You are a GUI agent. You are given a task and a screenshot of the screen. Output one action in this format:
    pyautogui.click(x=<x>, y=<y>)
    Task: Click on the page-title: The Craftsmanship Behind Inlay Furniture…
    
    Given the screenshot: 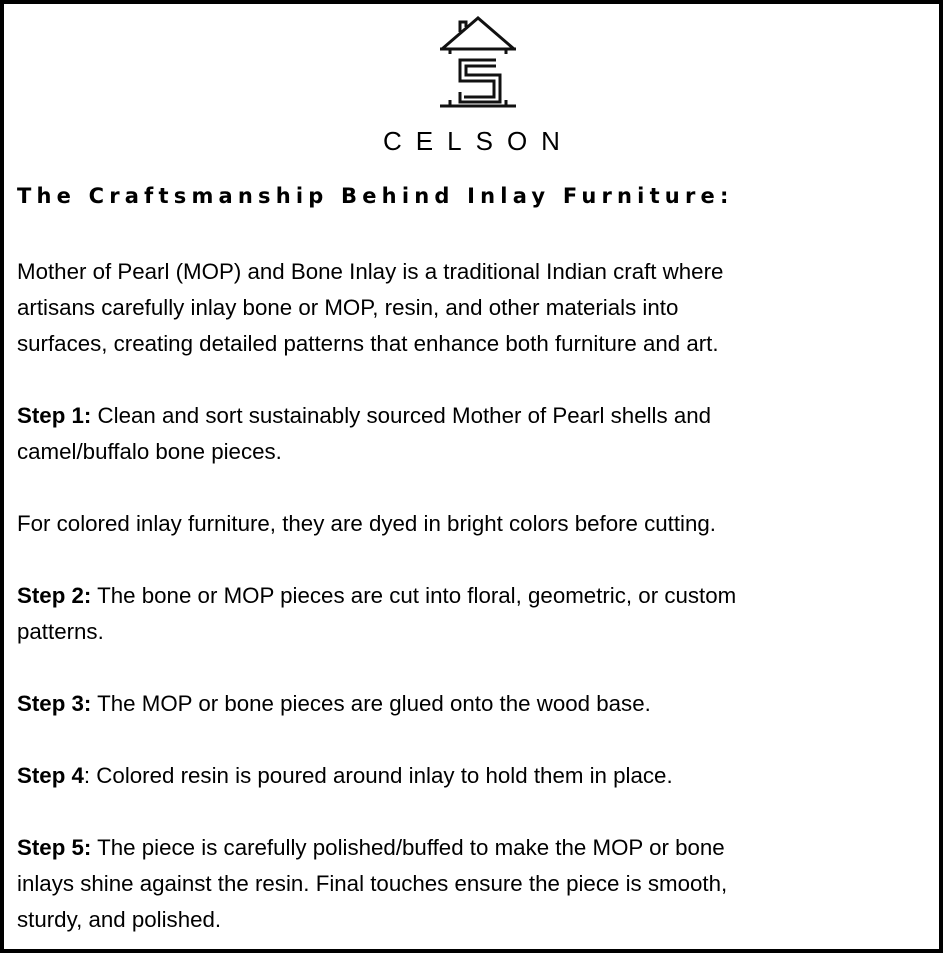 What is the action you would take?
    pyautogui.click(x=375, y=196)
    